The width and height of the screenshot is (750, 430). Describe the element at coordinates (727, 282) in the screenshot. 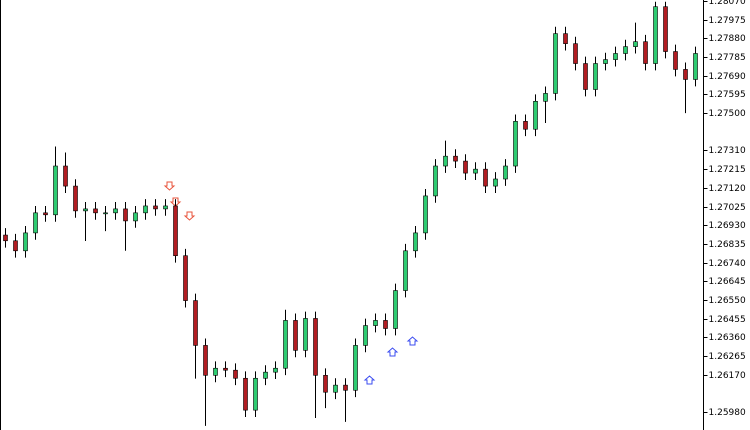

I see `y-tick-label: 1.26645` at that location.